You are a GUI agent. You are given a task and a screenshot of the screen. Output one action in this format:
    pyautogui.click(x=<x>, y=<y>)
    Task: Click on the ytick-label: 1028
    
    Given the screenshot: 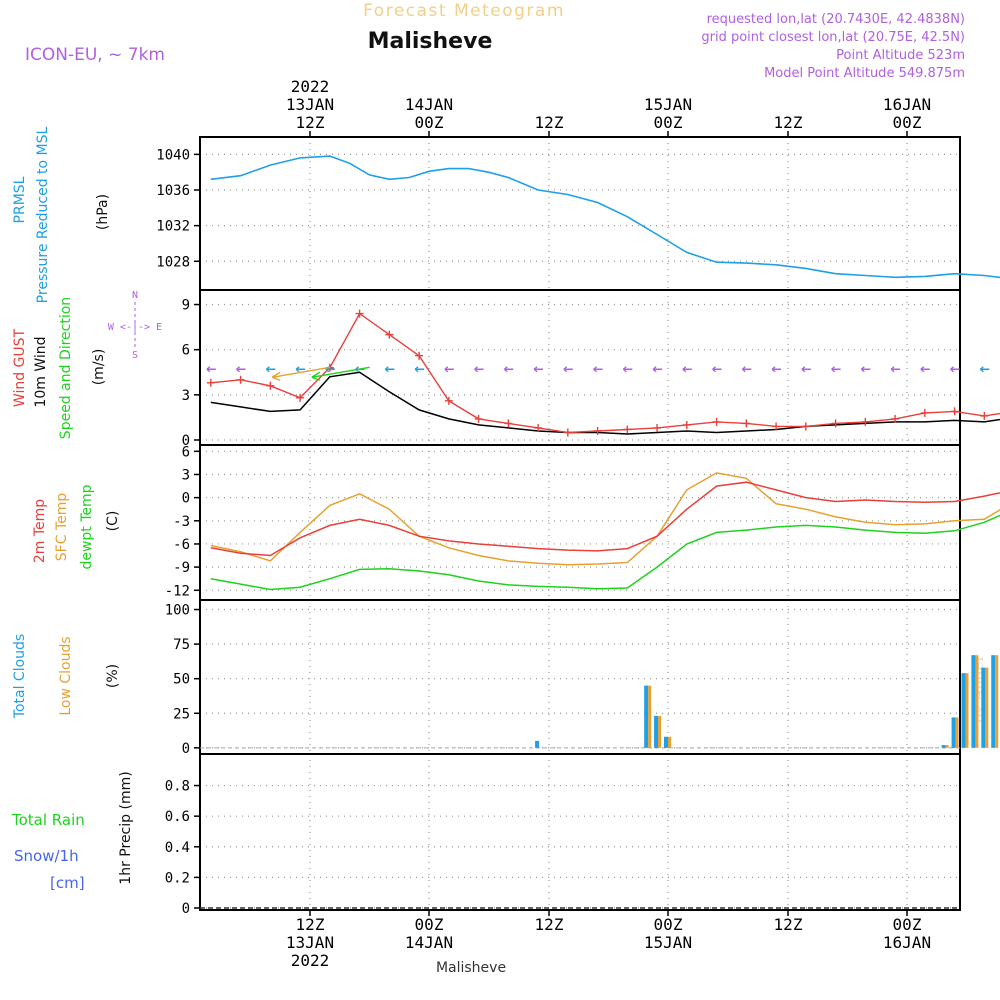 What is the action you would take?
    pyautogui.click(x=173, y=262)
    